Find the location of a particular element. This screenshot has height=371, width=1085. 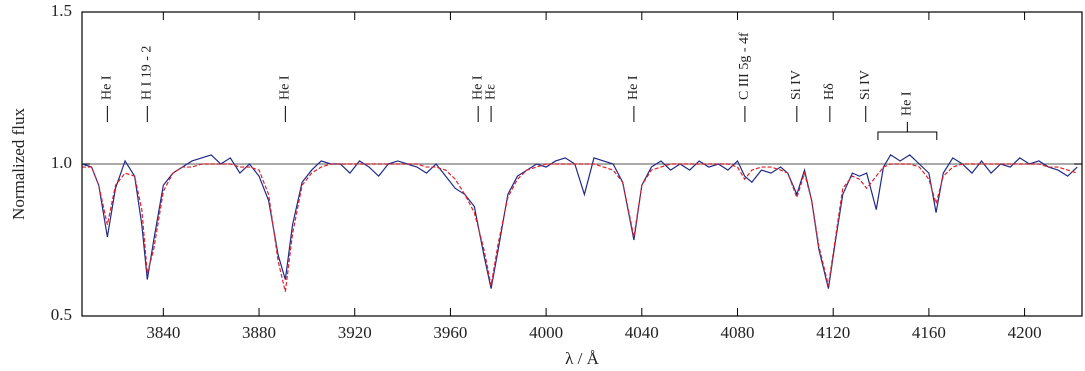

y-tick-label: 1.0 is located at coordinates (61, 162).